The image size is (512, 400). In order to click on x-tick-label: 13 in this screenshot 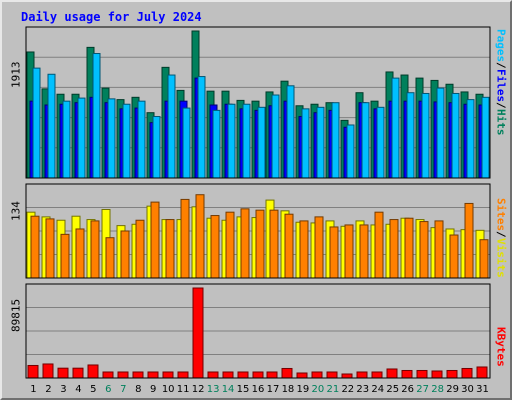, I will do `click(213, 389)`.